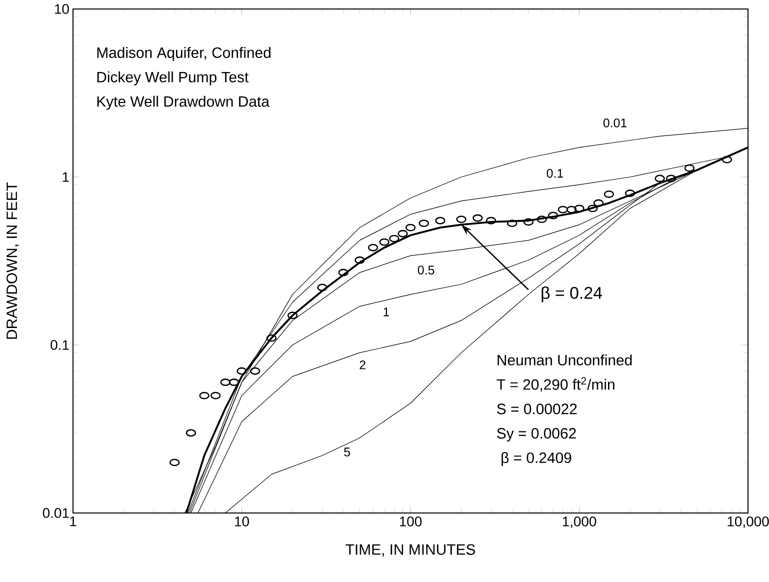 The width and height of the screenshot is (769, 582). Describe the element at coordinates (59, 345) in the screenshot. I see `y-tick-label: 0.1` at that location.